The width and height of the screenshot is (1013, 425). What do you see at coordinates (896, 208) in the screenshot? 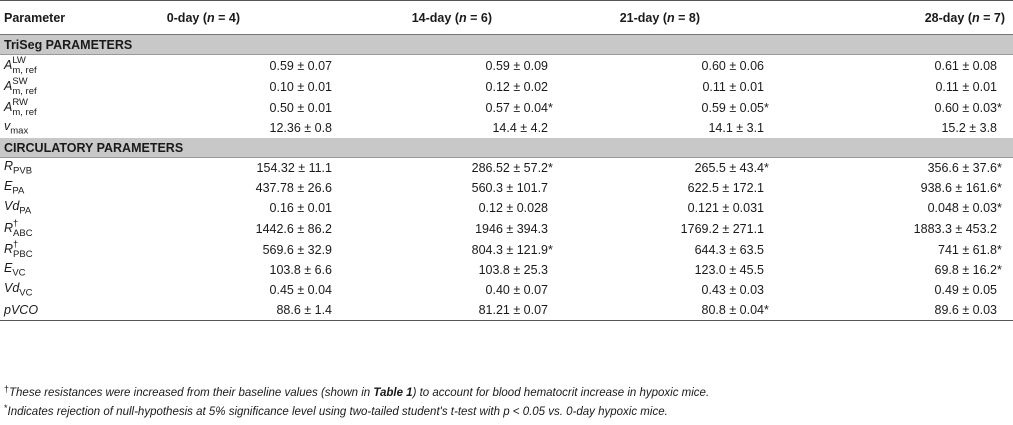
I see `value-cell: 0.048 ± 0.03*` at bounding box center [896, 208].